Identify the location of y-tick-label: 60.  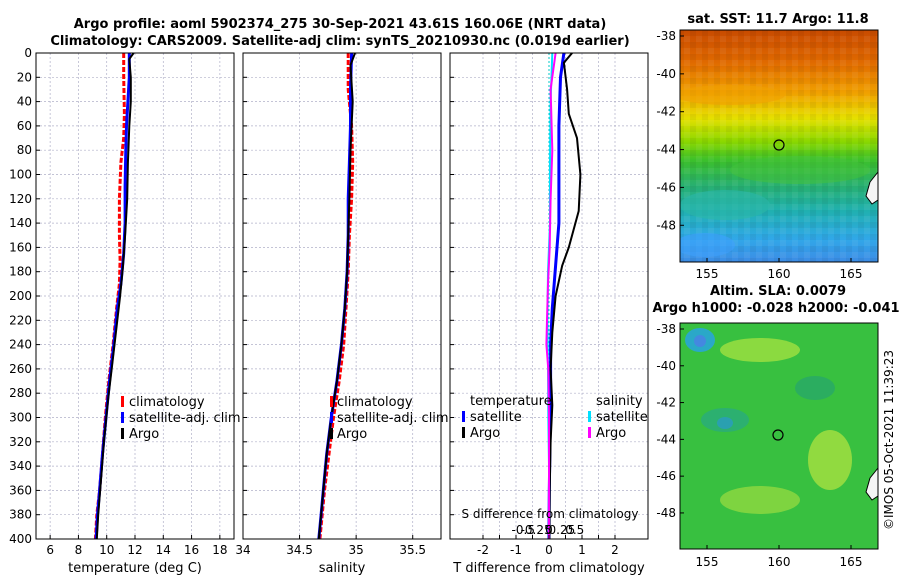
(24, 126).